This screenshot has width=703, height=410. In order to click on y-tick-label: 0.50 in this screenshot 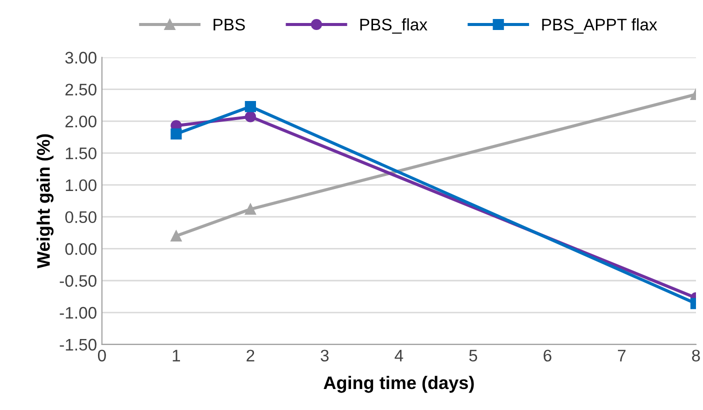, I will do `click(80, 217)`.